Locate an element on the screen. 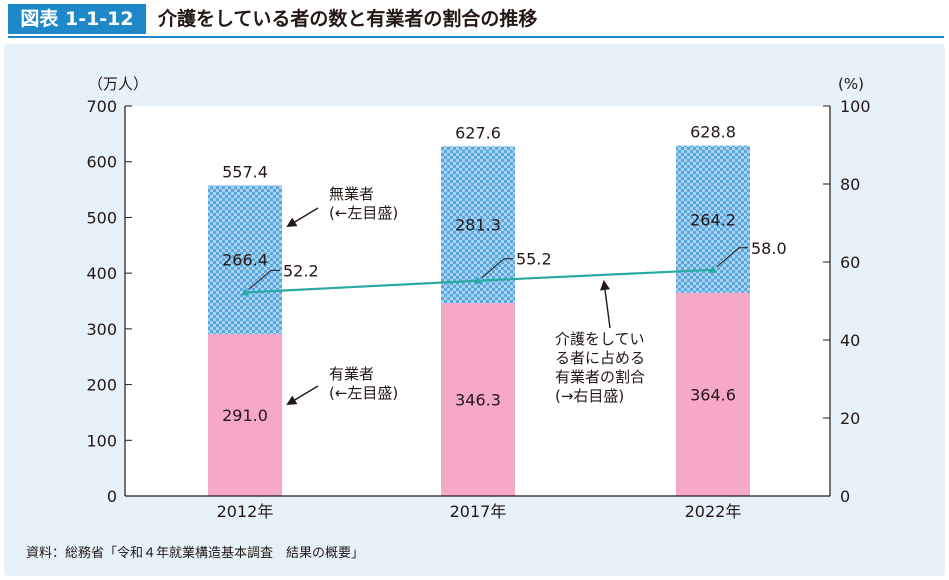  annotation-nonemployed: (←左目盛) is located at coordinates (363, 213).